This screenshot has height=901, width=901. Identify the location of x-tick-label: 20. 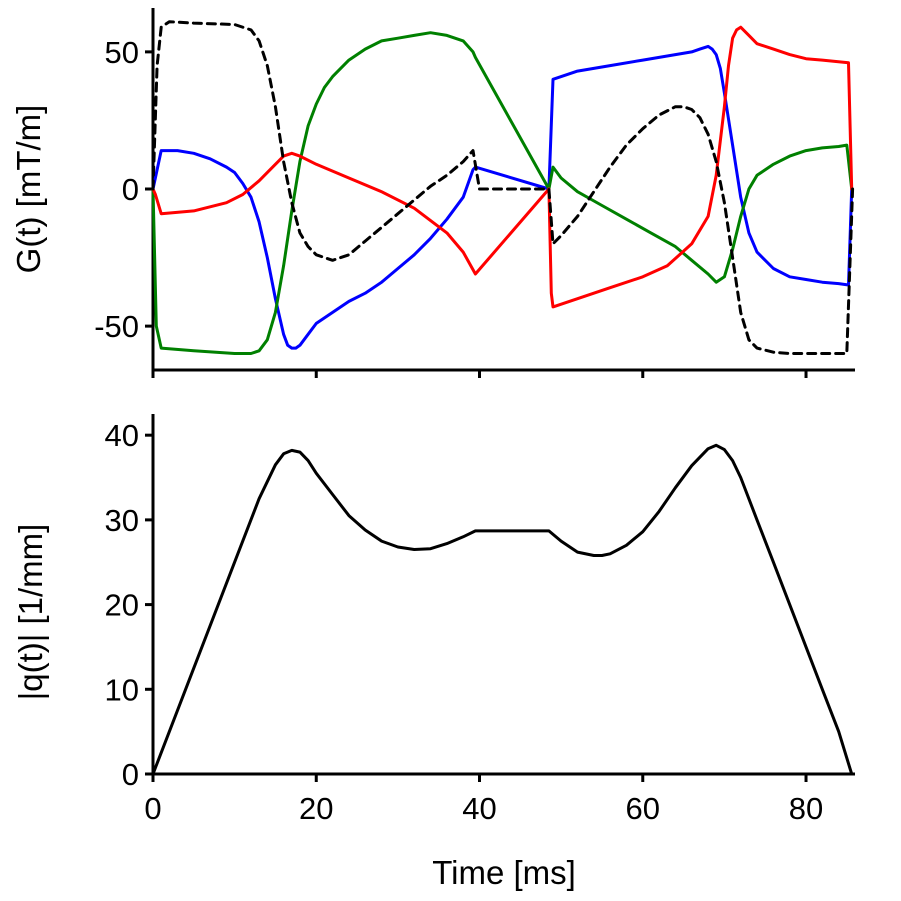
(316, 808).